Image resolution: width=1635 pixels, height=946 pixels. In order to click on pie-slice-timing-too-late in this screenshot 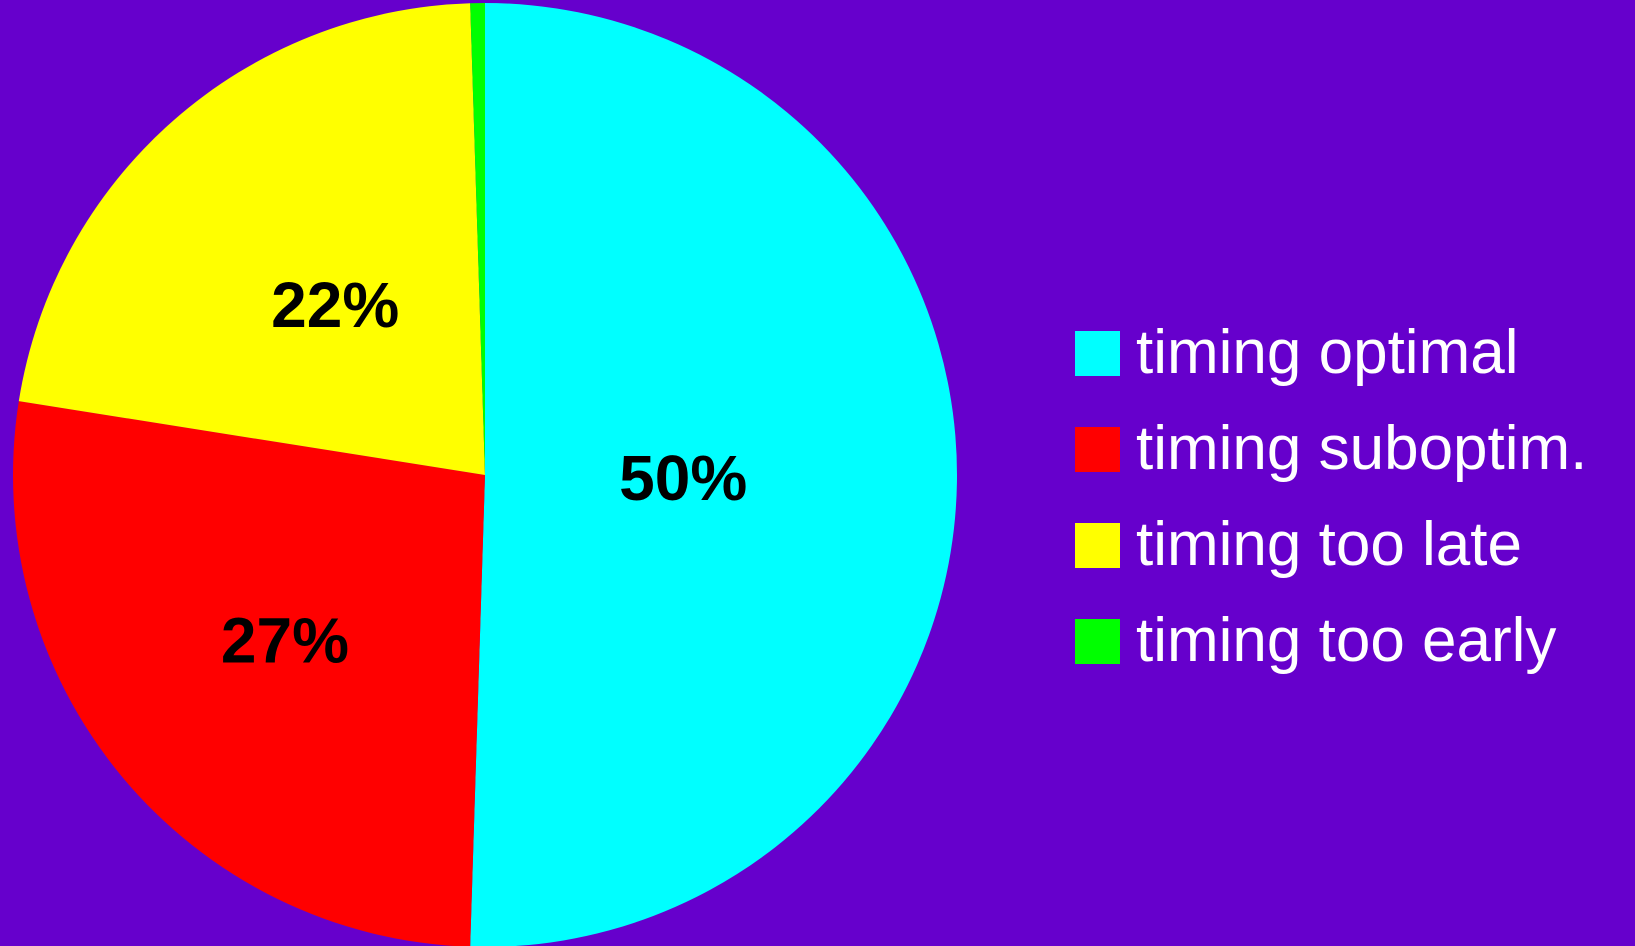, I will do `click(252, 239)`.